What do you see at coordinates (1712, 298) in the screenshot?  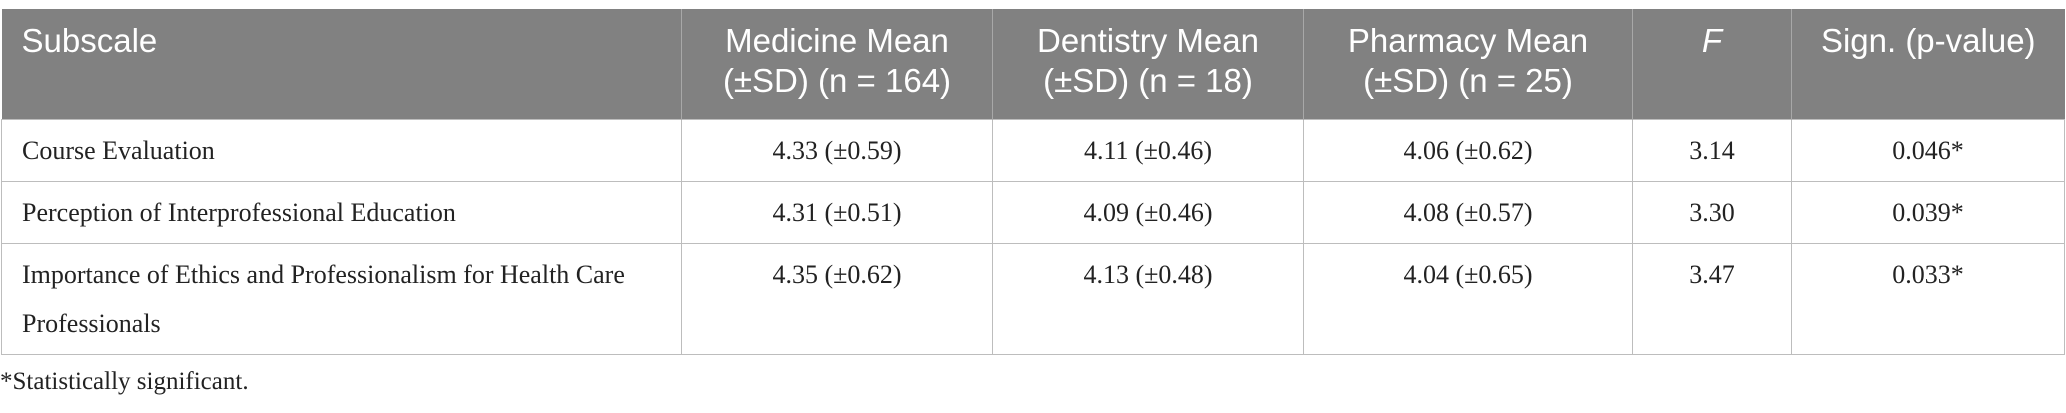 I see `table-cell: 3.47` at bounding box center [1712, 298].